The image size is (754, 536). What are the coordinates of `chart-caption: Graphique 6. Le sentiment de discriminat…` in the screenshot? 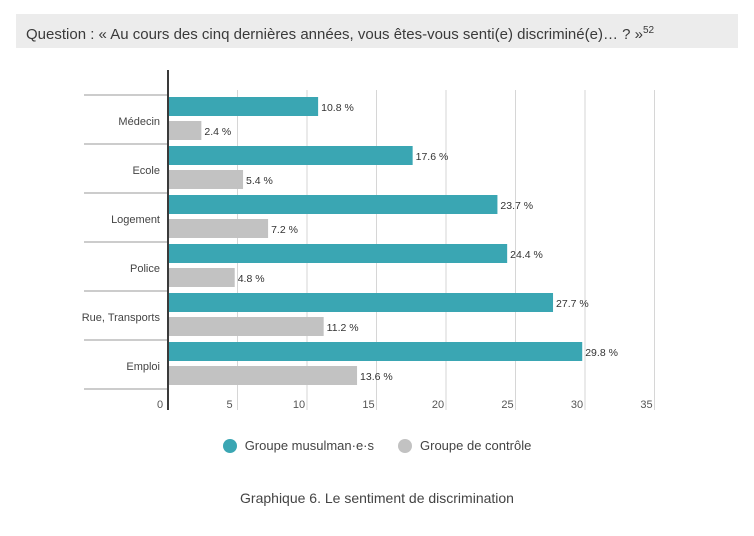 It's located at (377, 498).